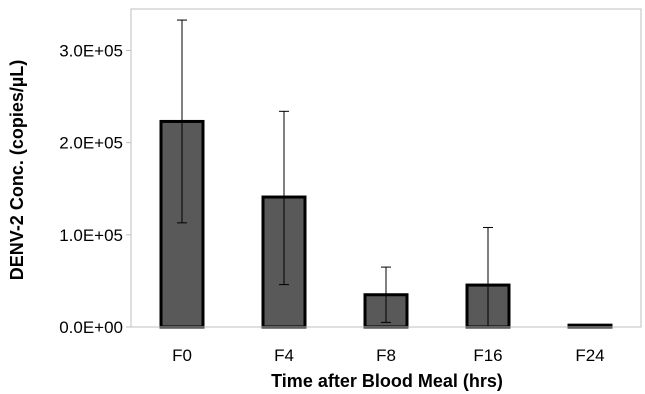 The image size is (645, 394). I want to click on x-tick-label: F16, so click(487, 355).